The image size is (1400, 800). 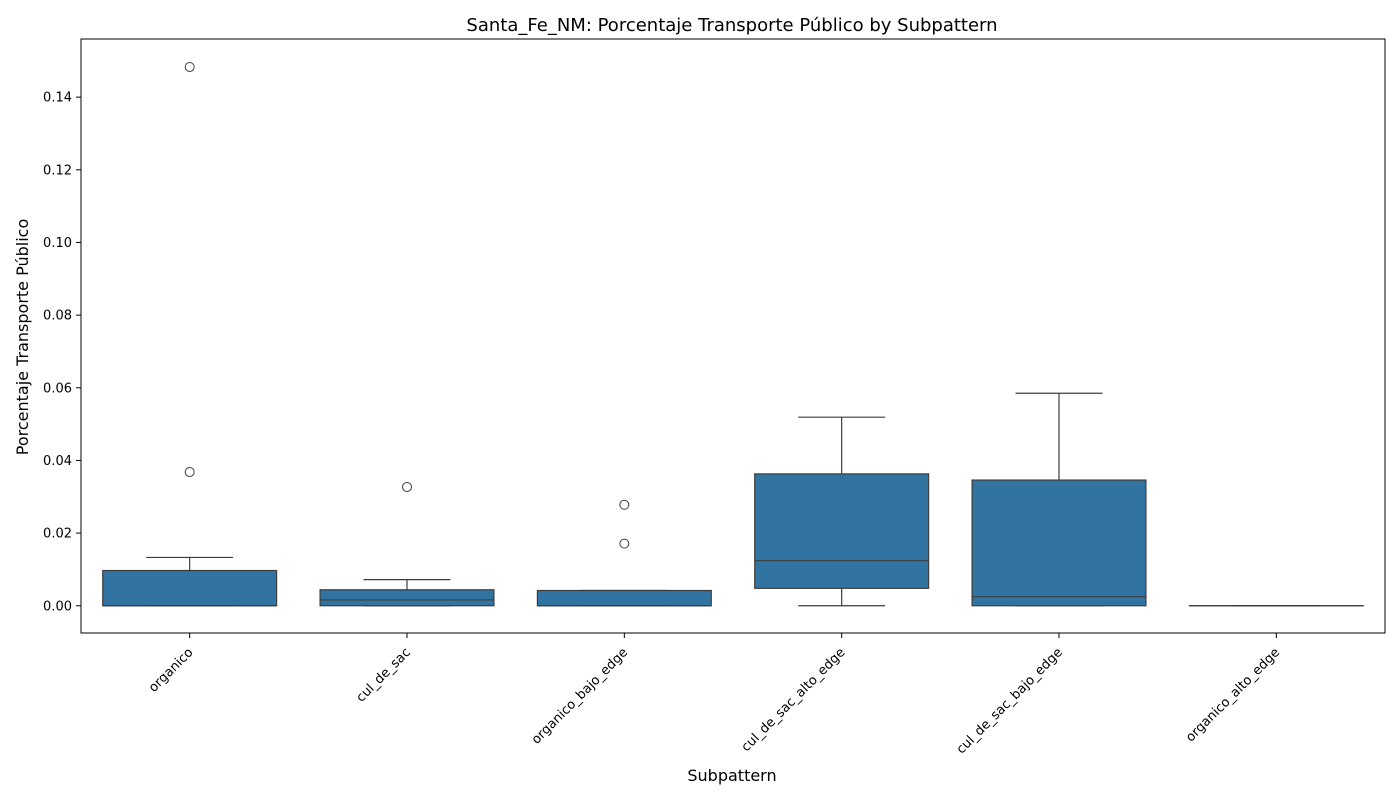 What do you see at coordinates (384, 675) in the screenshot?
I see `x-tick-label: cul_de_sac` at bounding box center [384, 675].